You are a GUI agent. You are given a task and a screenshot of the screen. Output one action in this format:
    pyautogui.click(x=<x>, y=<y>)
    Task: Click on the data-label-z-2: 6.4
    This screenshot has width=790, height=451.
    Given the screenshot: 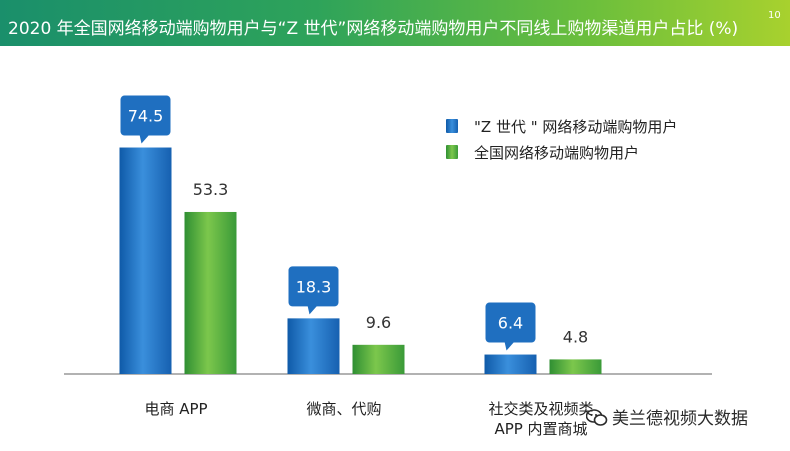 What is the action you would take?
    pyautogui.click(x=510, y=323)
    